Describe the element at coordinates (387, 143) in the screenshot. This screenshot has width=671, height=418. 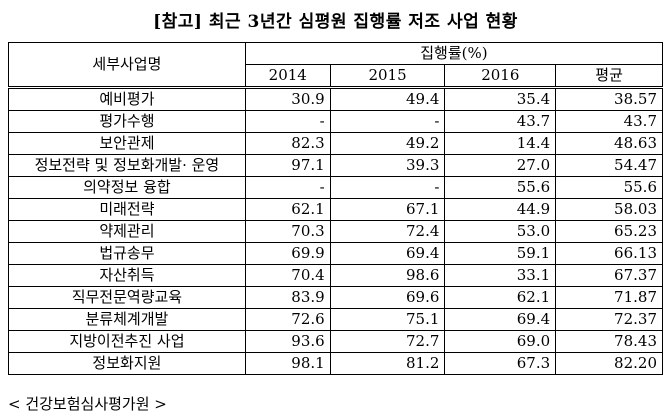
I see `cell: 49.2` at that location.